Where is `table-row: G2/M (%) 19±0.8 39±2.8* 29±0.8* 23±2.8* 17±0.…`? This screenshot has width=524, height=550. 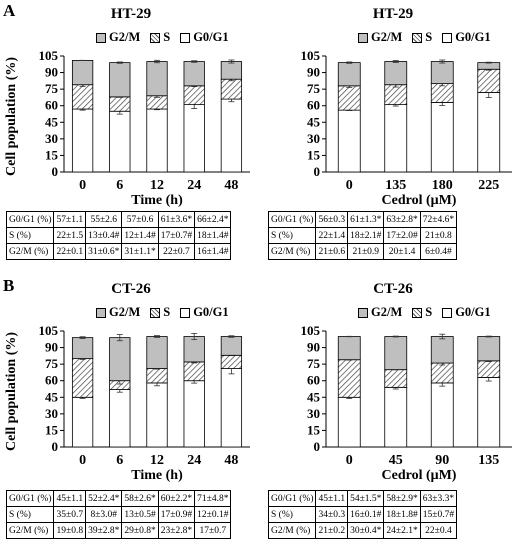
table-row: G2/M (%) 19±0.8 39±2.8* 29±0.8* 23±2.8* 17±0.… is located at coordinates (118, 530).